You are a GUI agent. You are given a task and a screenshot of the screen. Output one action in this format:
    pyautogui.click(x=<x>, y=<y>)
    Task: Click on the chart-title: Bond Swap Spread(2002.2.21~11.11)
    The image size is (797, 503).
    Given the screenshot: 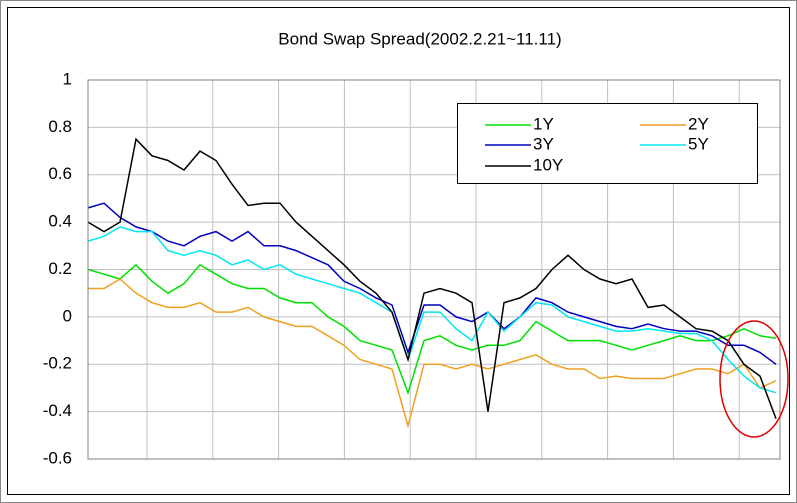 What is the action you would take?
    pyautogui.click(x=419, y=38)
    